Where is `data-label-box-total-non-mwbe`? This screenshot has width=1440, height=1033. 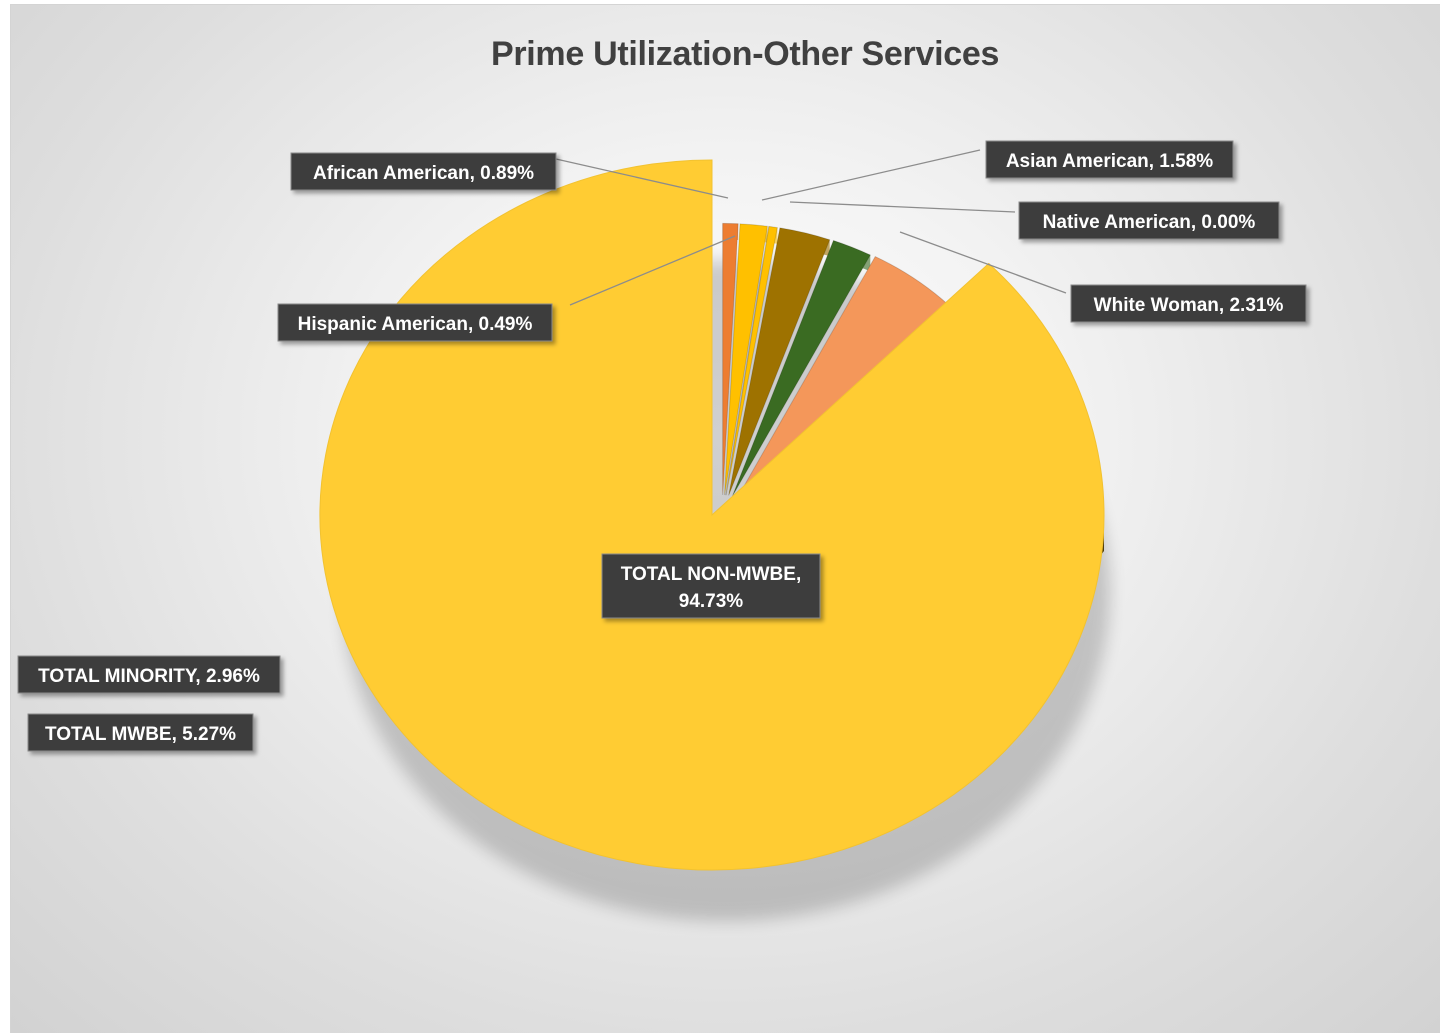 data-label-box-total-non-mwbe is located at coordinates (711, 586).